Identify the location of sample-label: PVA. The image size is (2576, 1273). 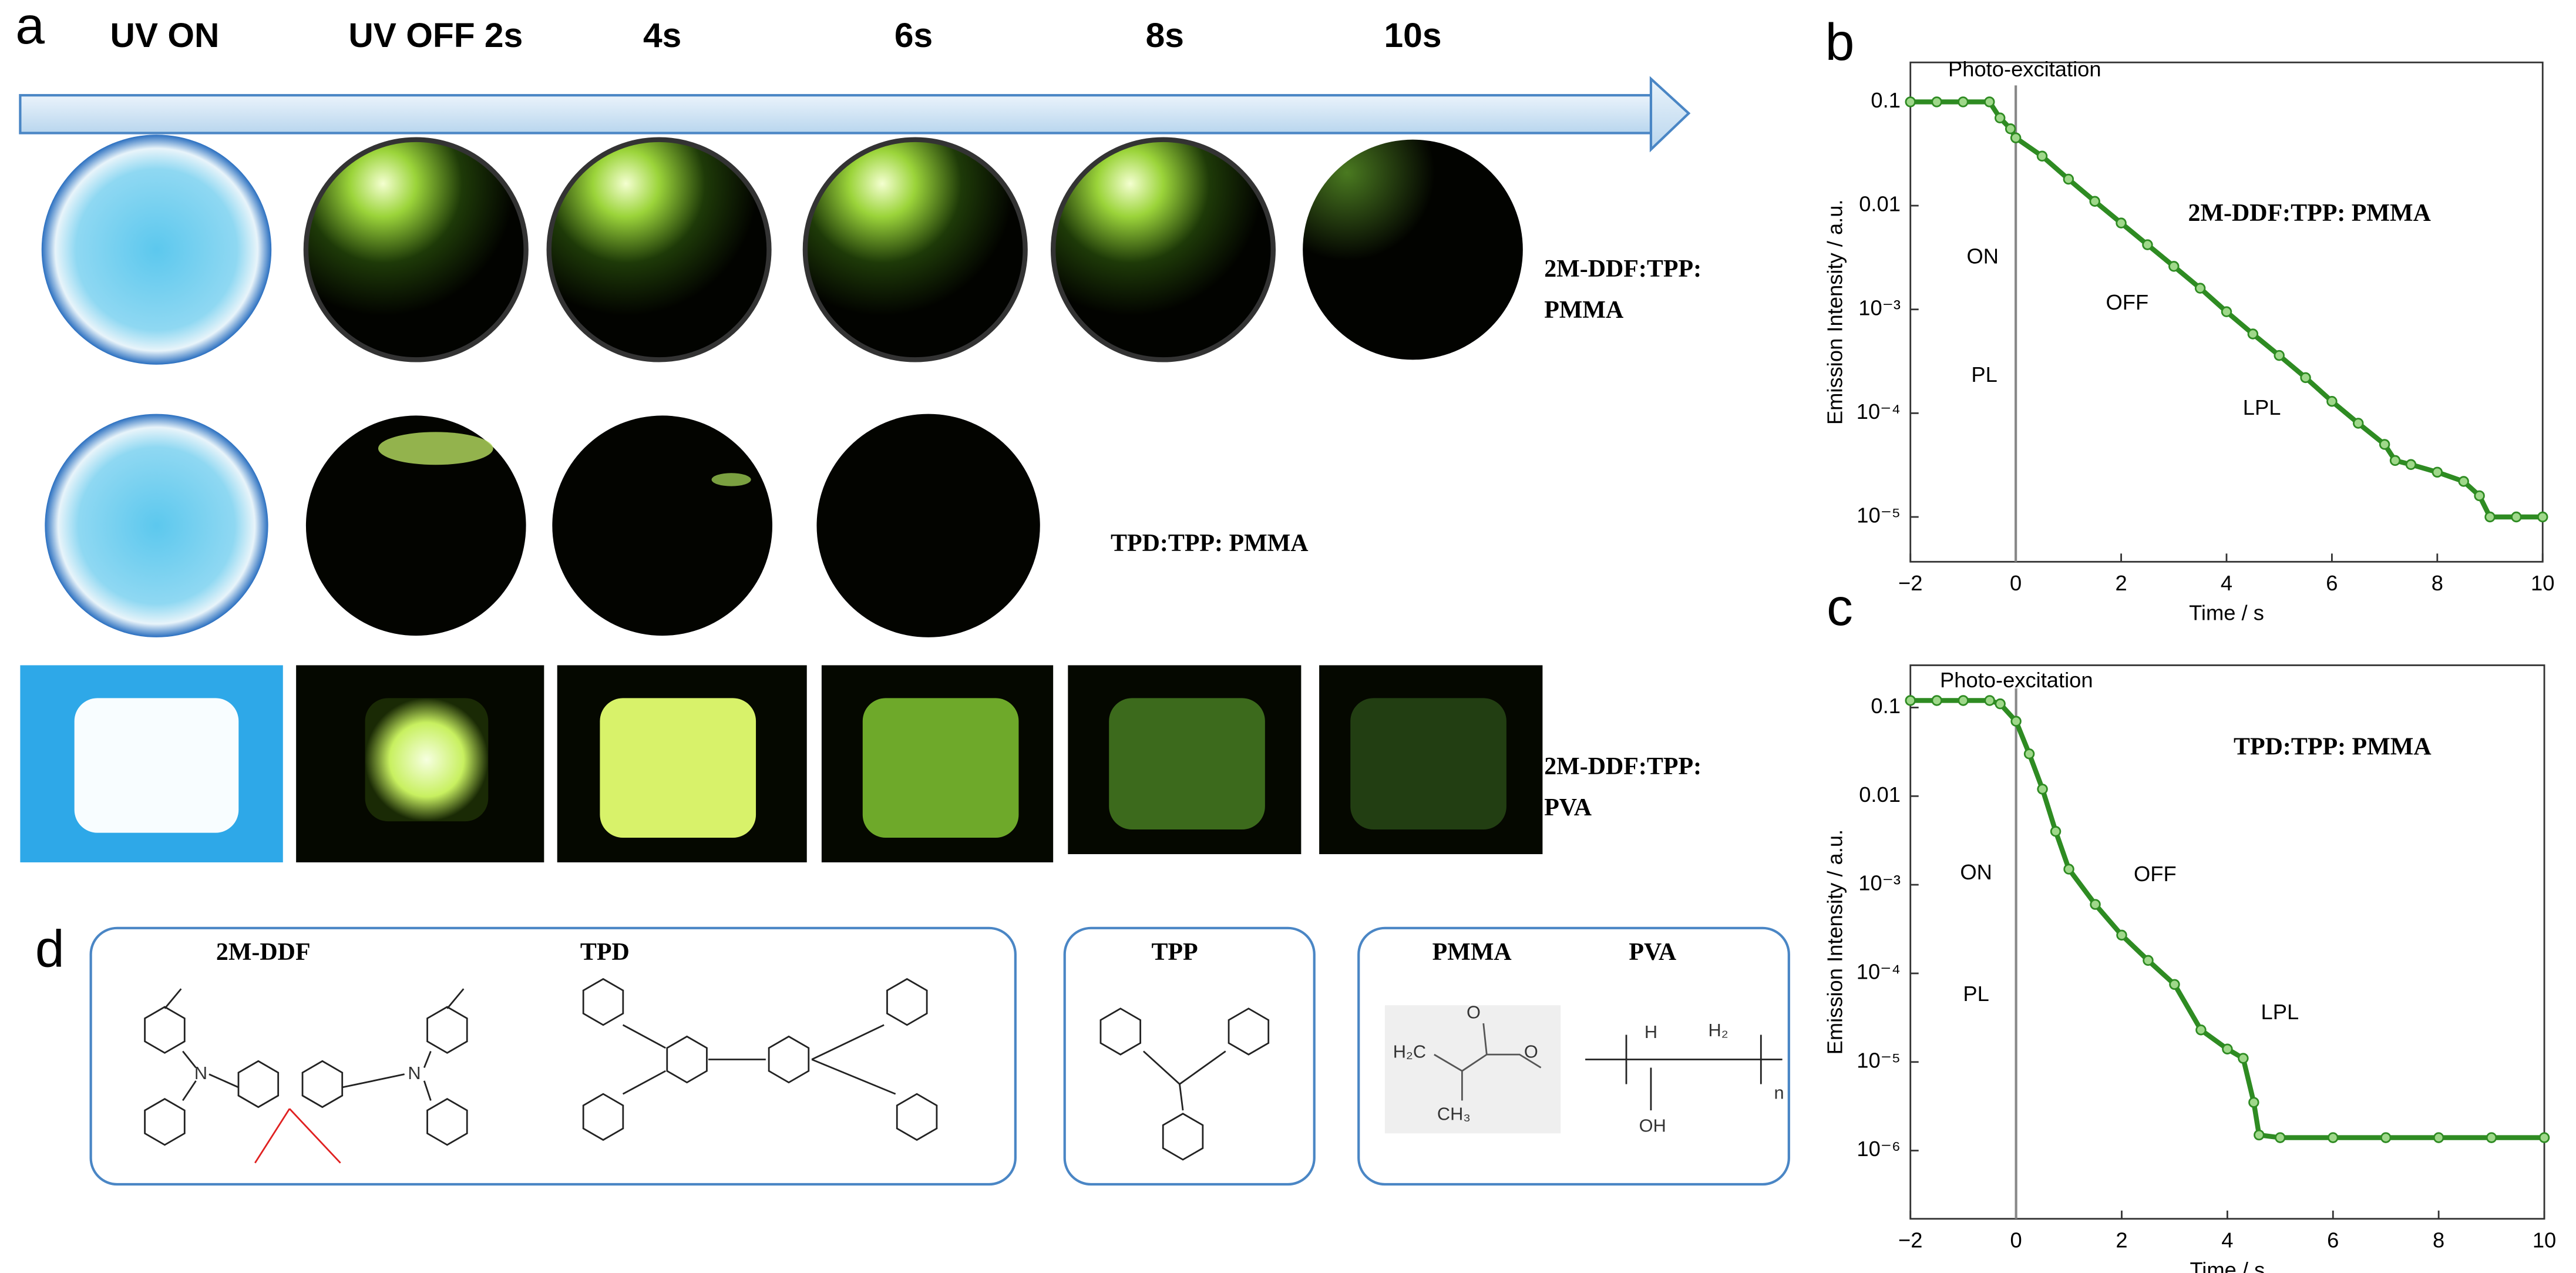
(1568, 807).